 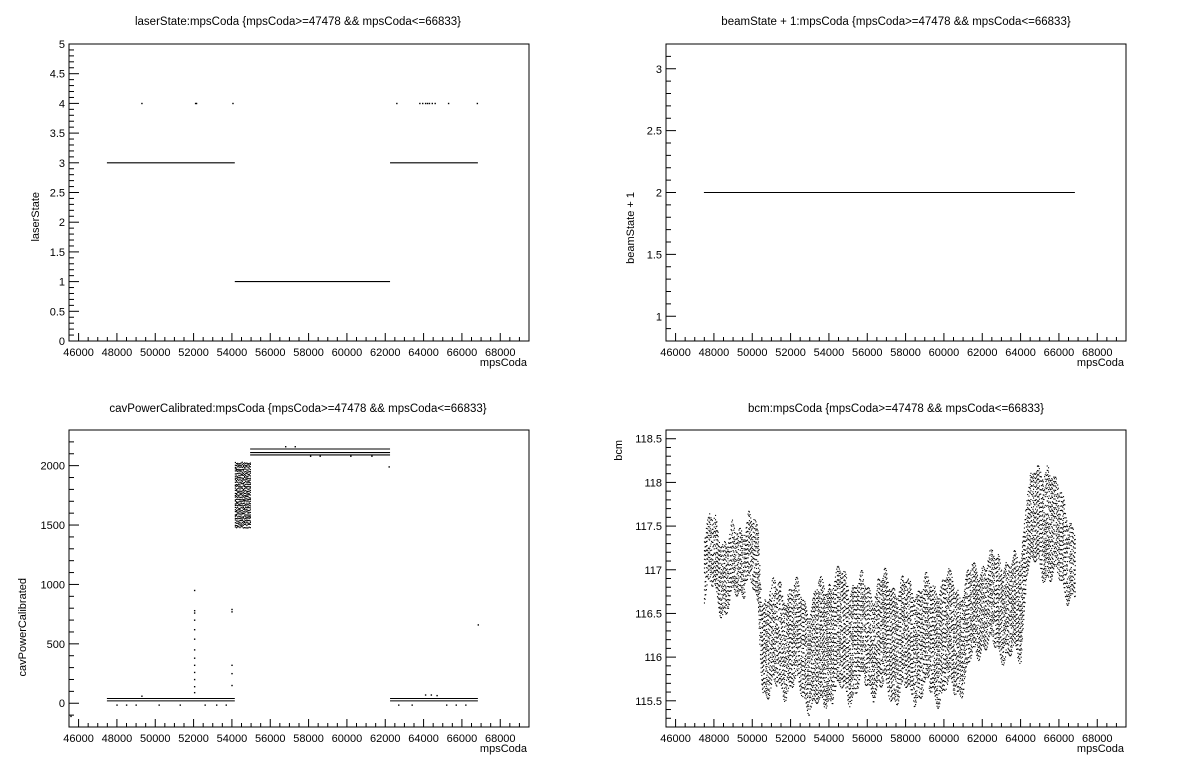 What do you see at coordinates (193, 353) in the screenshot?
I see `x-tick-label: 52000` at bounding box center [193, 353].